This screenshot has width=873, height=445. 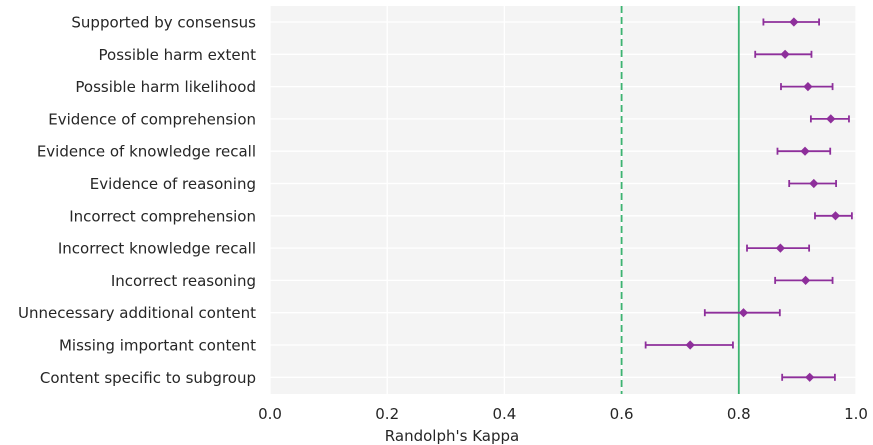 What do you see at coordinates (856, 414) in the screenshot?
I see `x-tick-label-5: 1.0` at bounding box center [856, 414].